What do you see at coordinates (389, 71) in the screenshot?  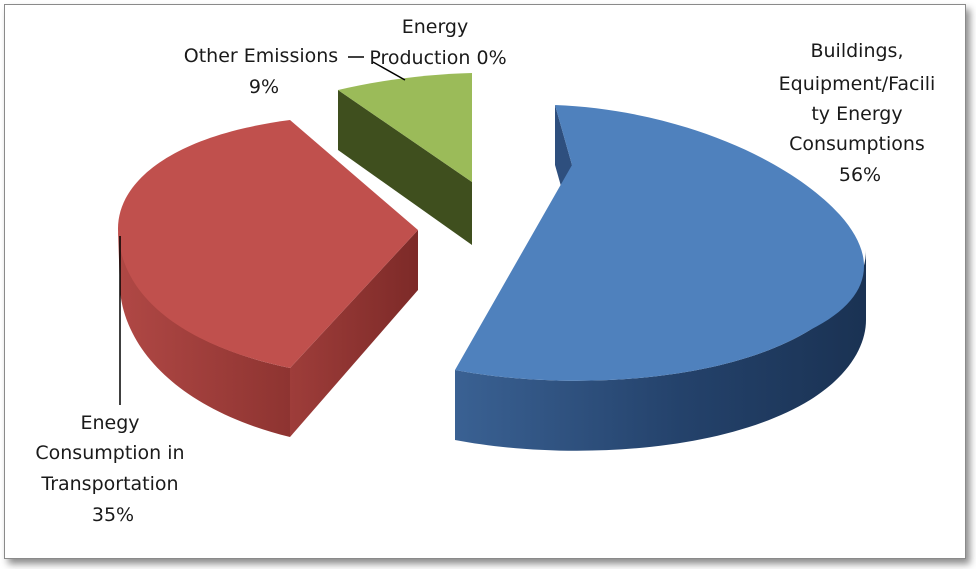 I see `leader-line-energy-production` at bounding box center [389, 71].